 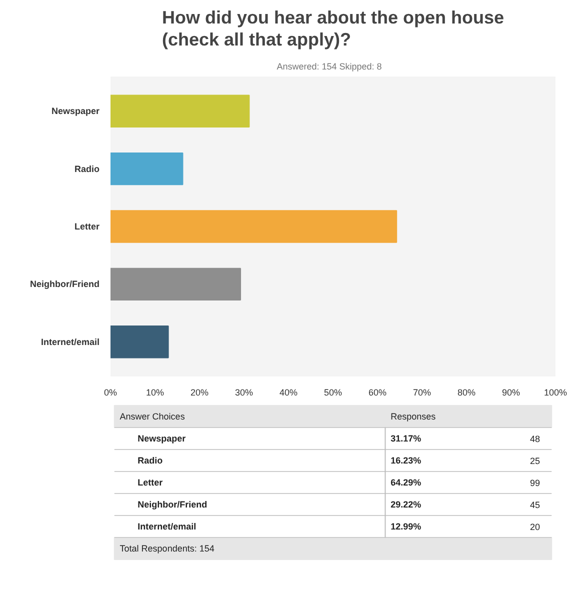 What do you see at coordinates (377, 393) in the screenshot?
I see `x-tick-label: 60%` at bounding box center [377, 393].